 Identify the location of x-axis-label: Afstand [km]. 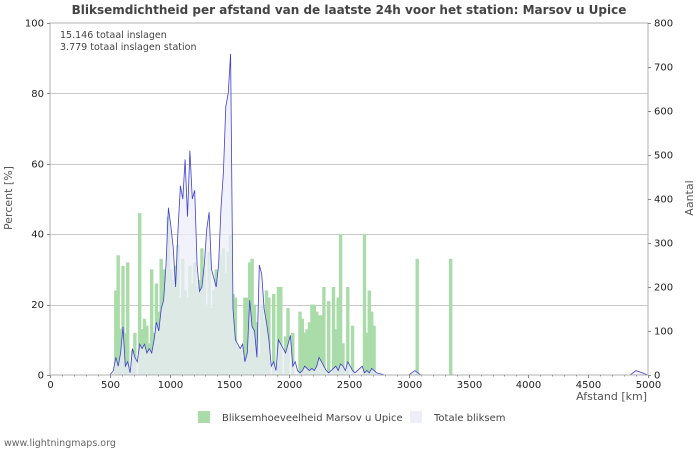
(611, 396).